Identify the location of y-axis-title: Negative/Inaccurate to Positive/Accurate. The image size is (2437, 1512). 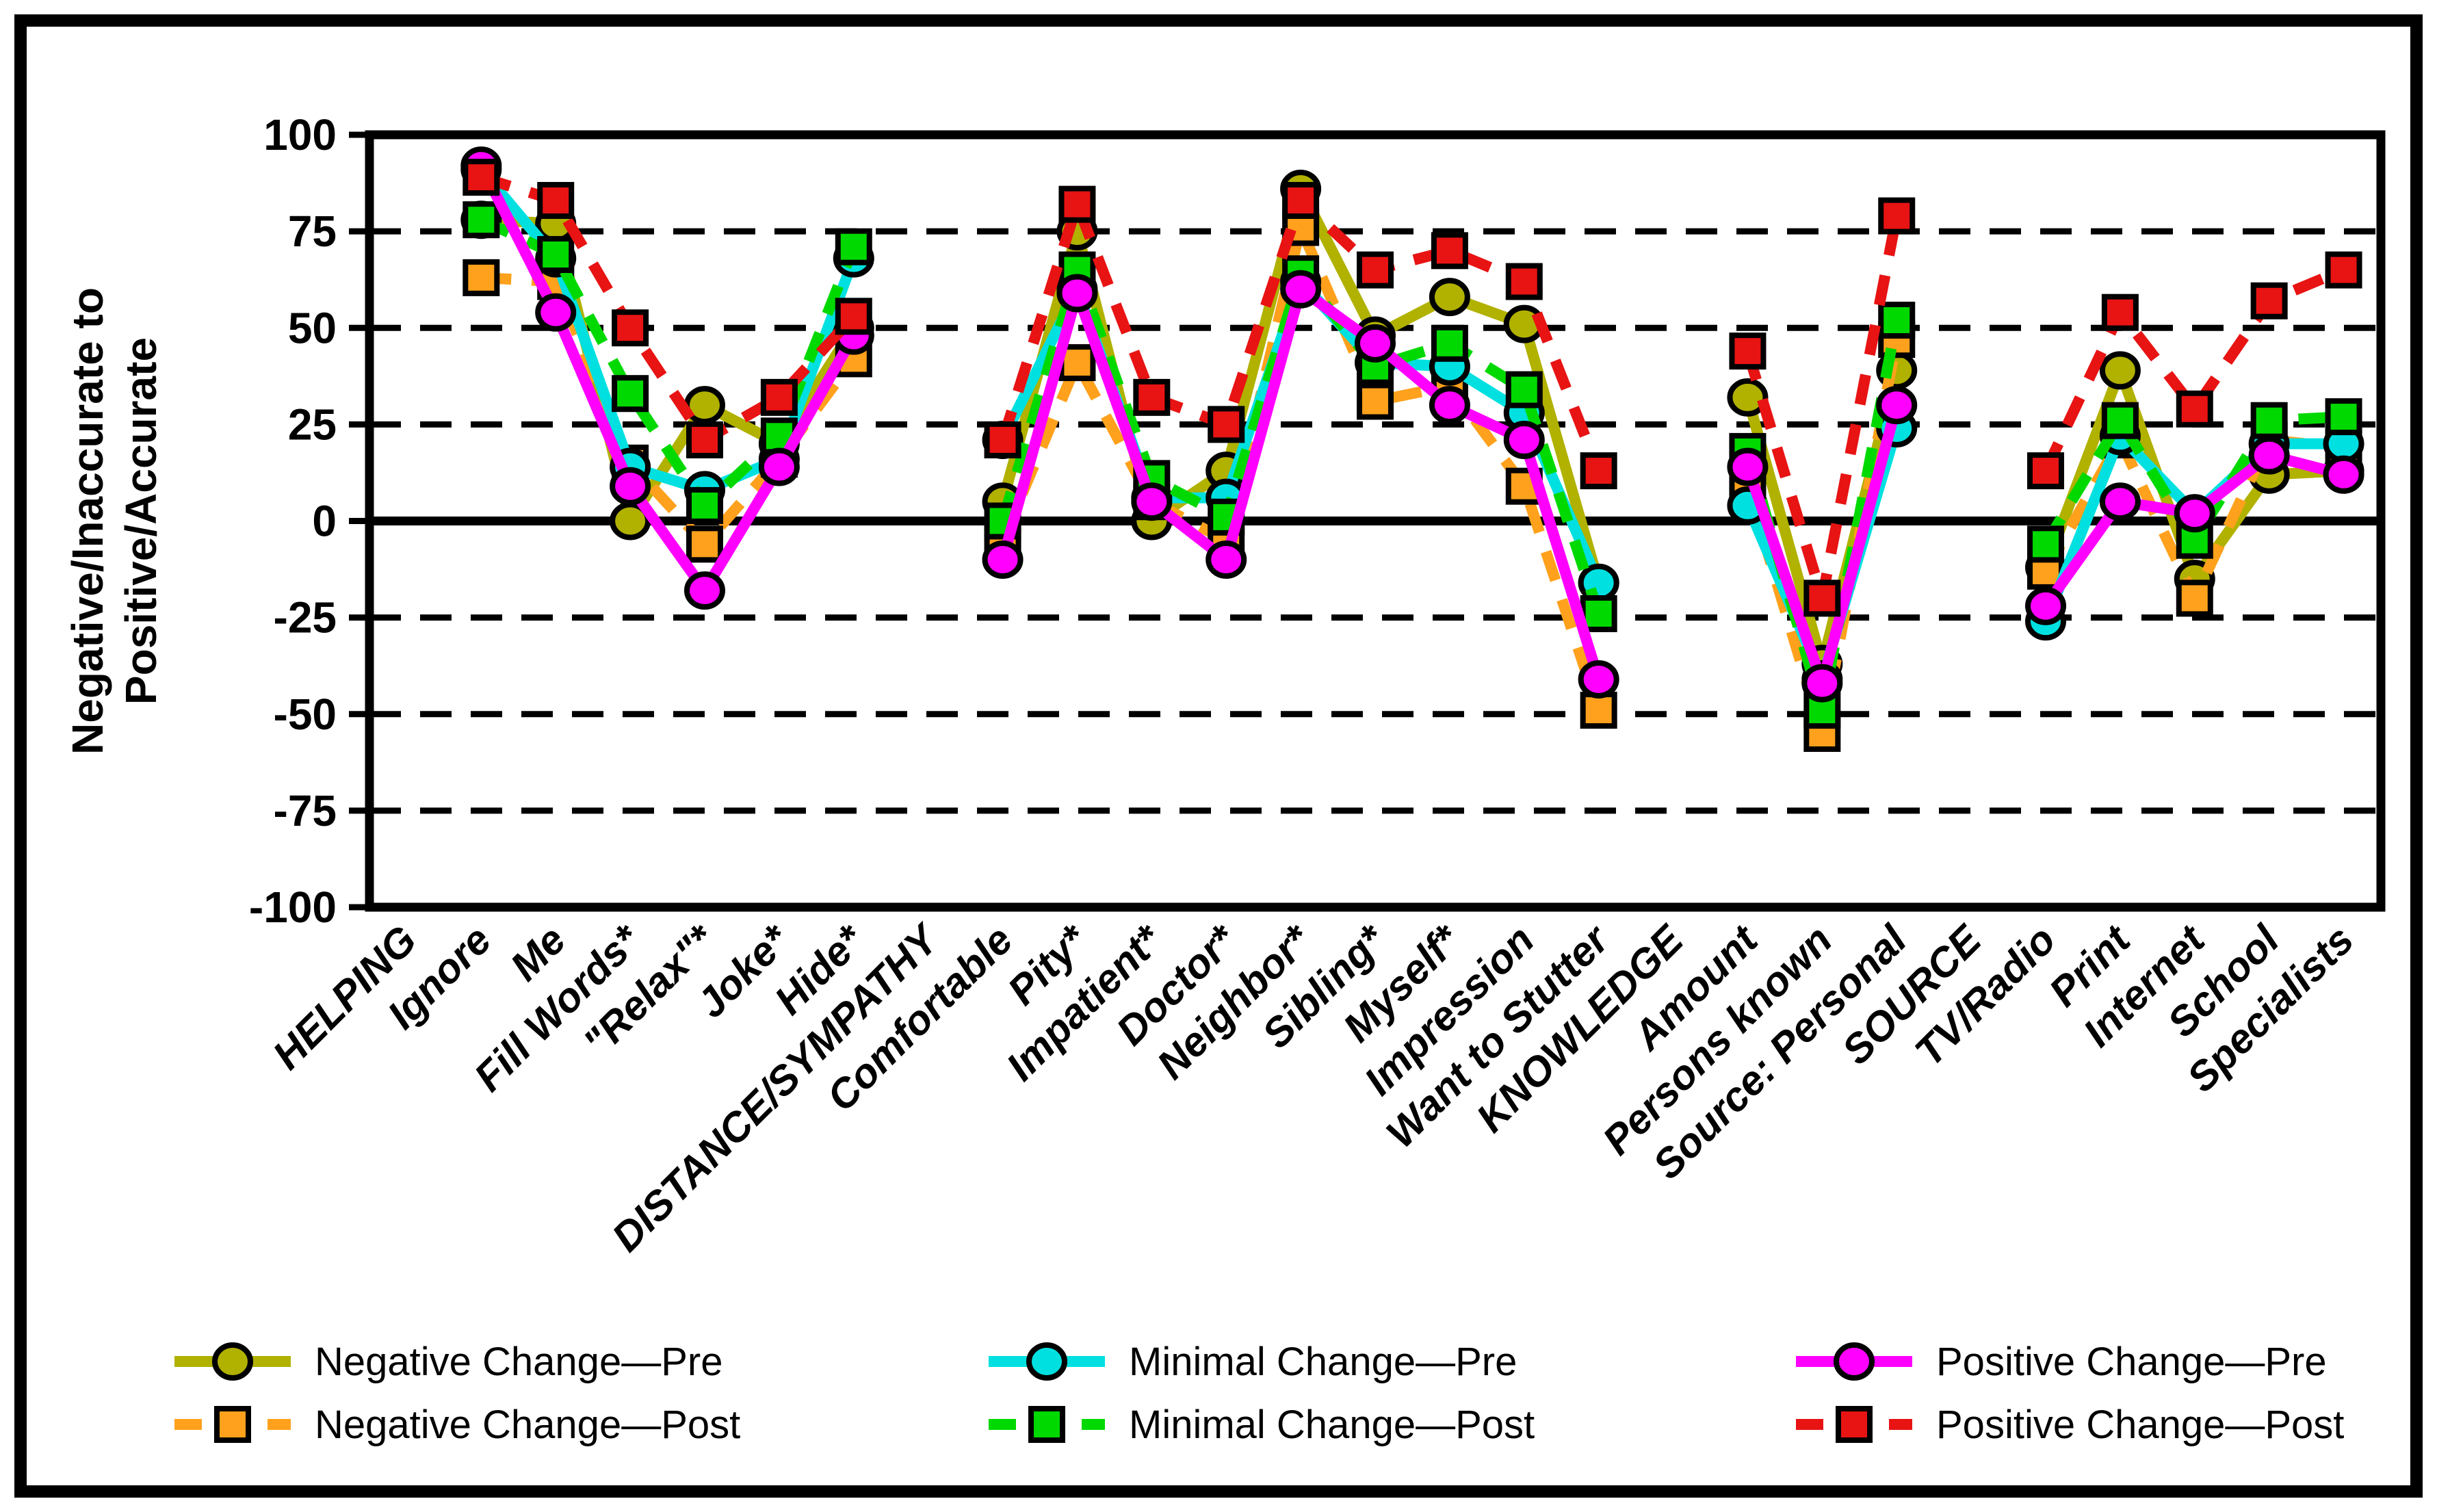
(115, 521).